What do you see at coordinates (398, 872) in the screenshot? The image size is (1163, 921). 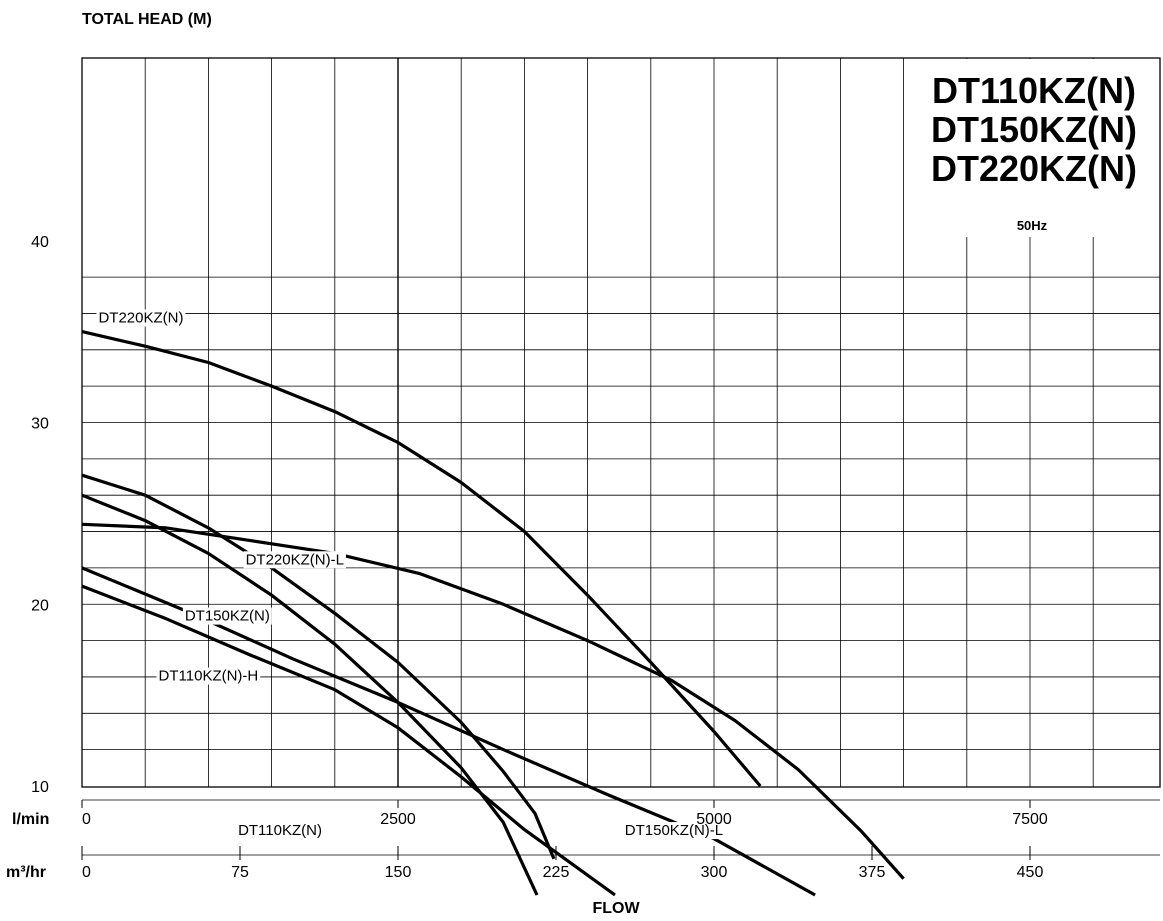 I see `x-tick-label-m3hr: 150` at bounding box center [398, 872].